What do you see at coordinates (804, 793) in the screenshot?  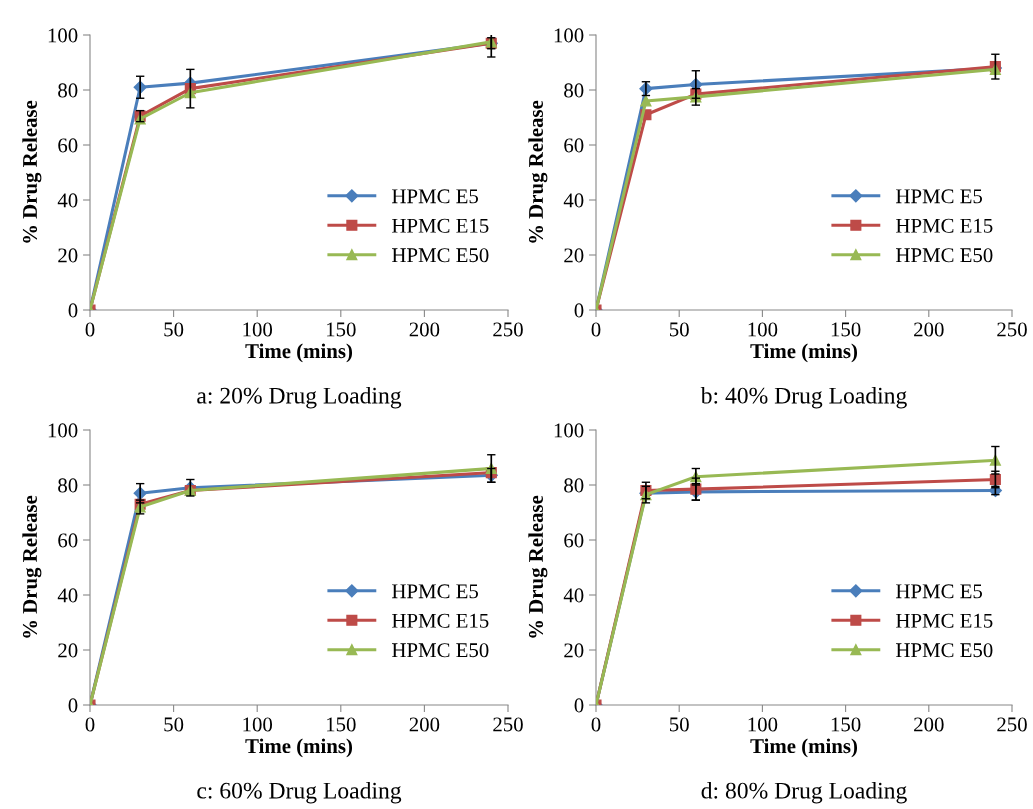 I see `text: d: 80% Drug Loading` at bounding box center [804, 793].